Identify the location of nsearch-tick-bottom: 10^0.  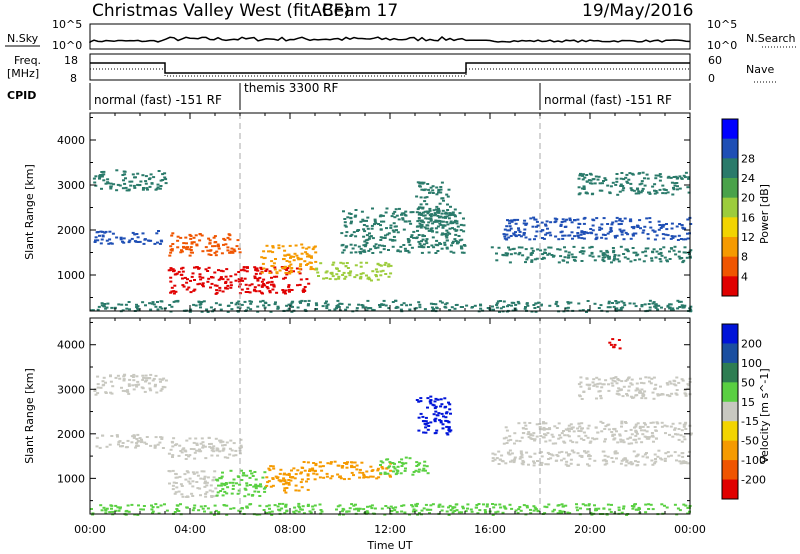
(722, 45).